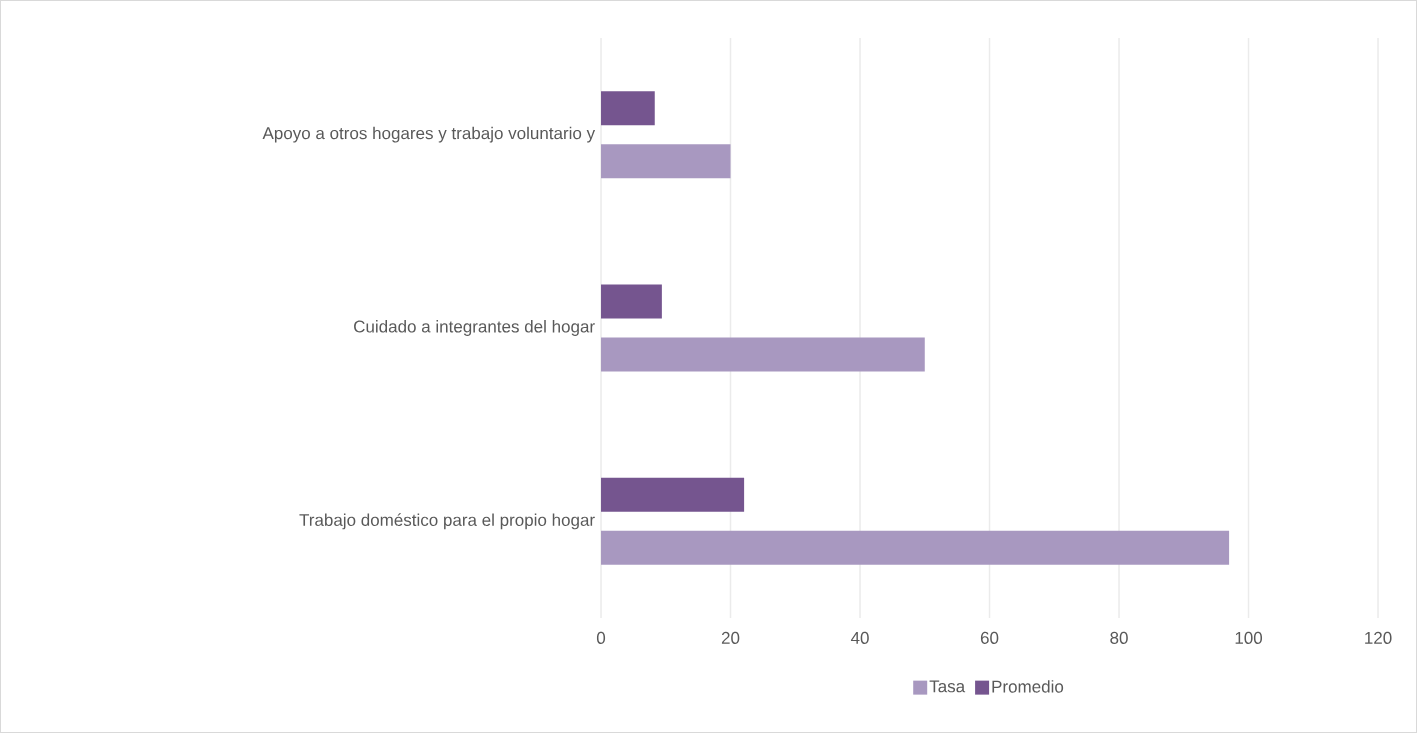  Describe the element at coordinates (859, 637) in the screenshot. I see `x-tick-label: 40` at that location.